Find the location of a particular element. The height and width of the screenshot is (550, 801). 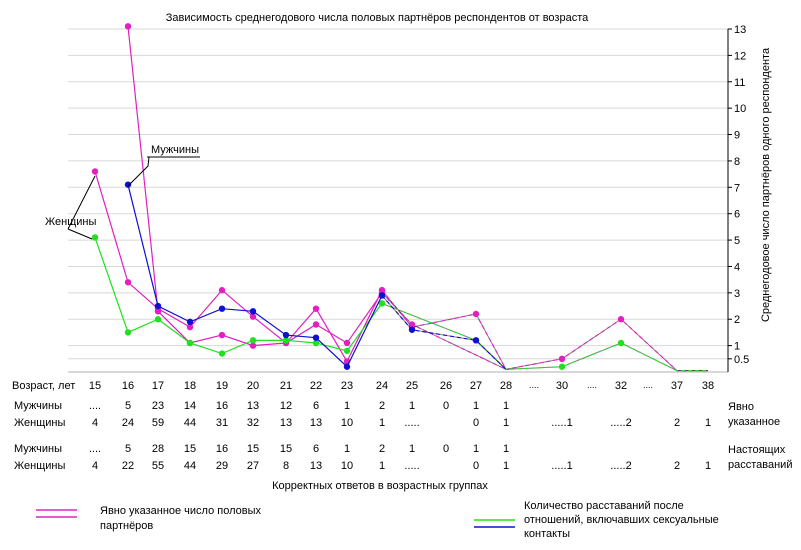

x-tick-label: 21 is located at coordinates (286, 386).